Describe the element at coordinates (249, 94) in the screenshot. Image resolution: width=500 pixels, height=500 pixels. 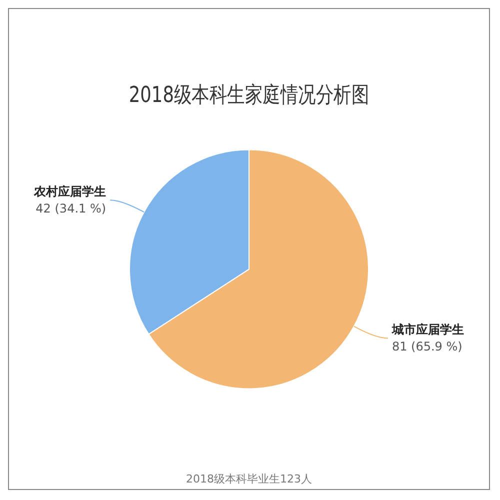
I see `chart-title: 2018级本科生家庭情况分析图` at that location.